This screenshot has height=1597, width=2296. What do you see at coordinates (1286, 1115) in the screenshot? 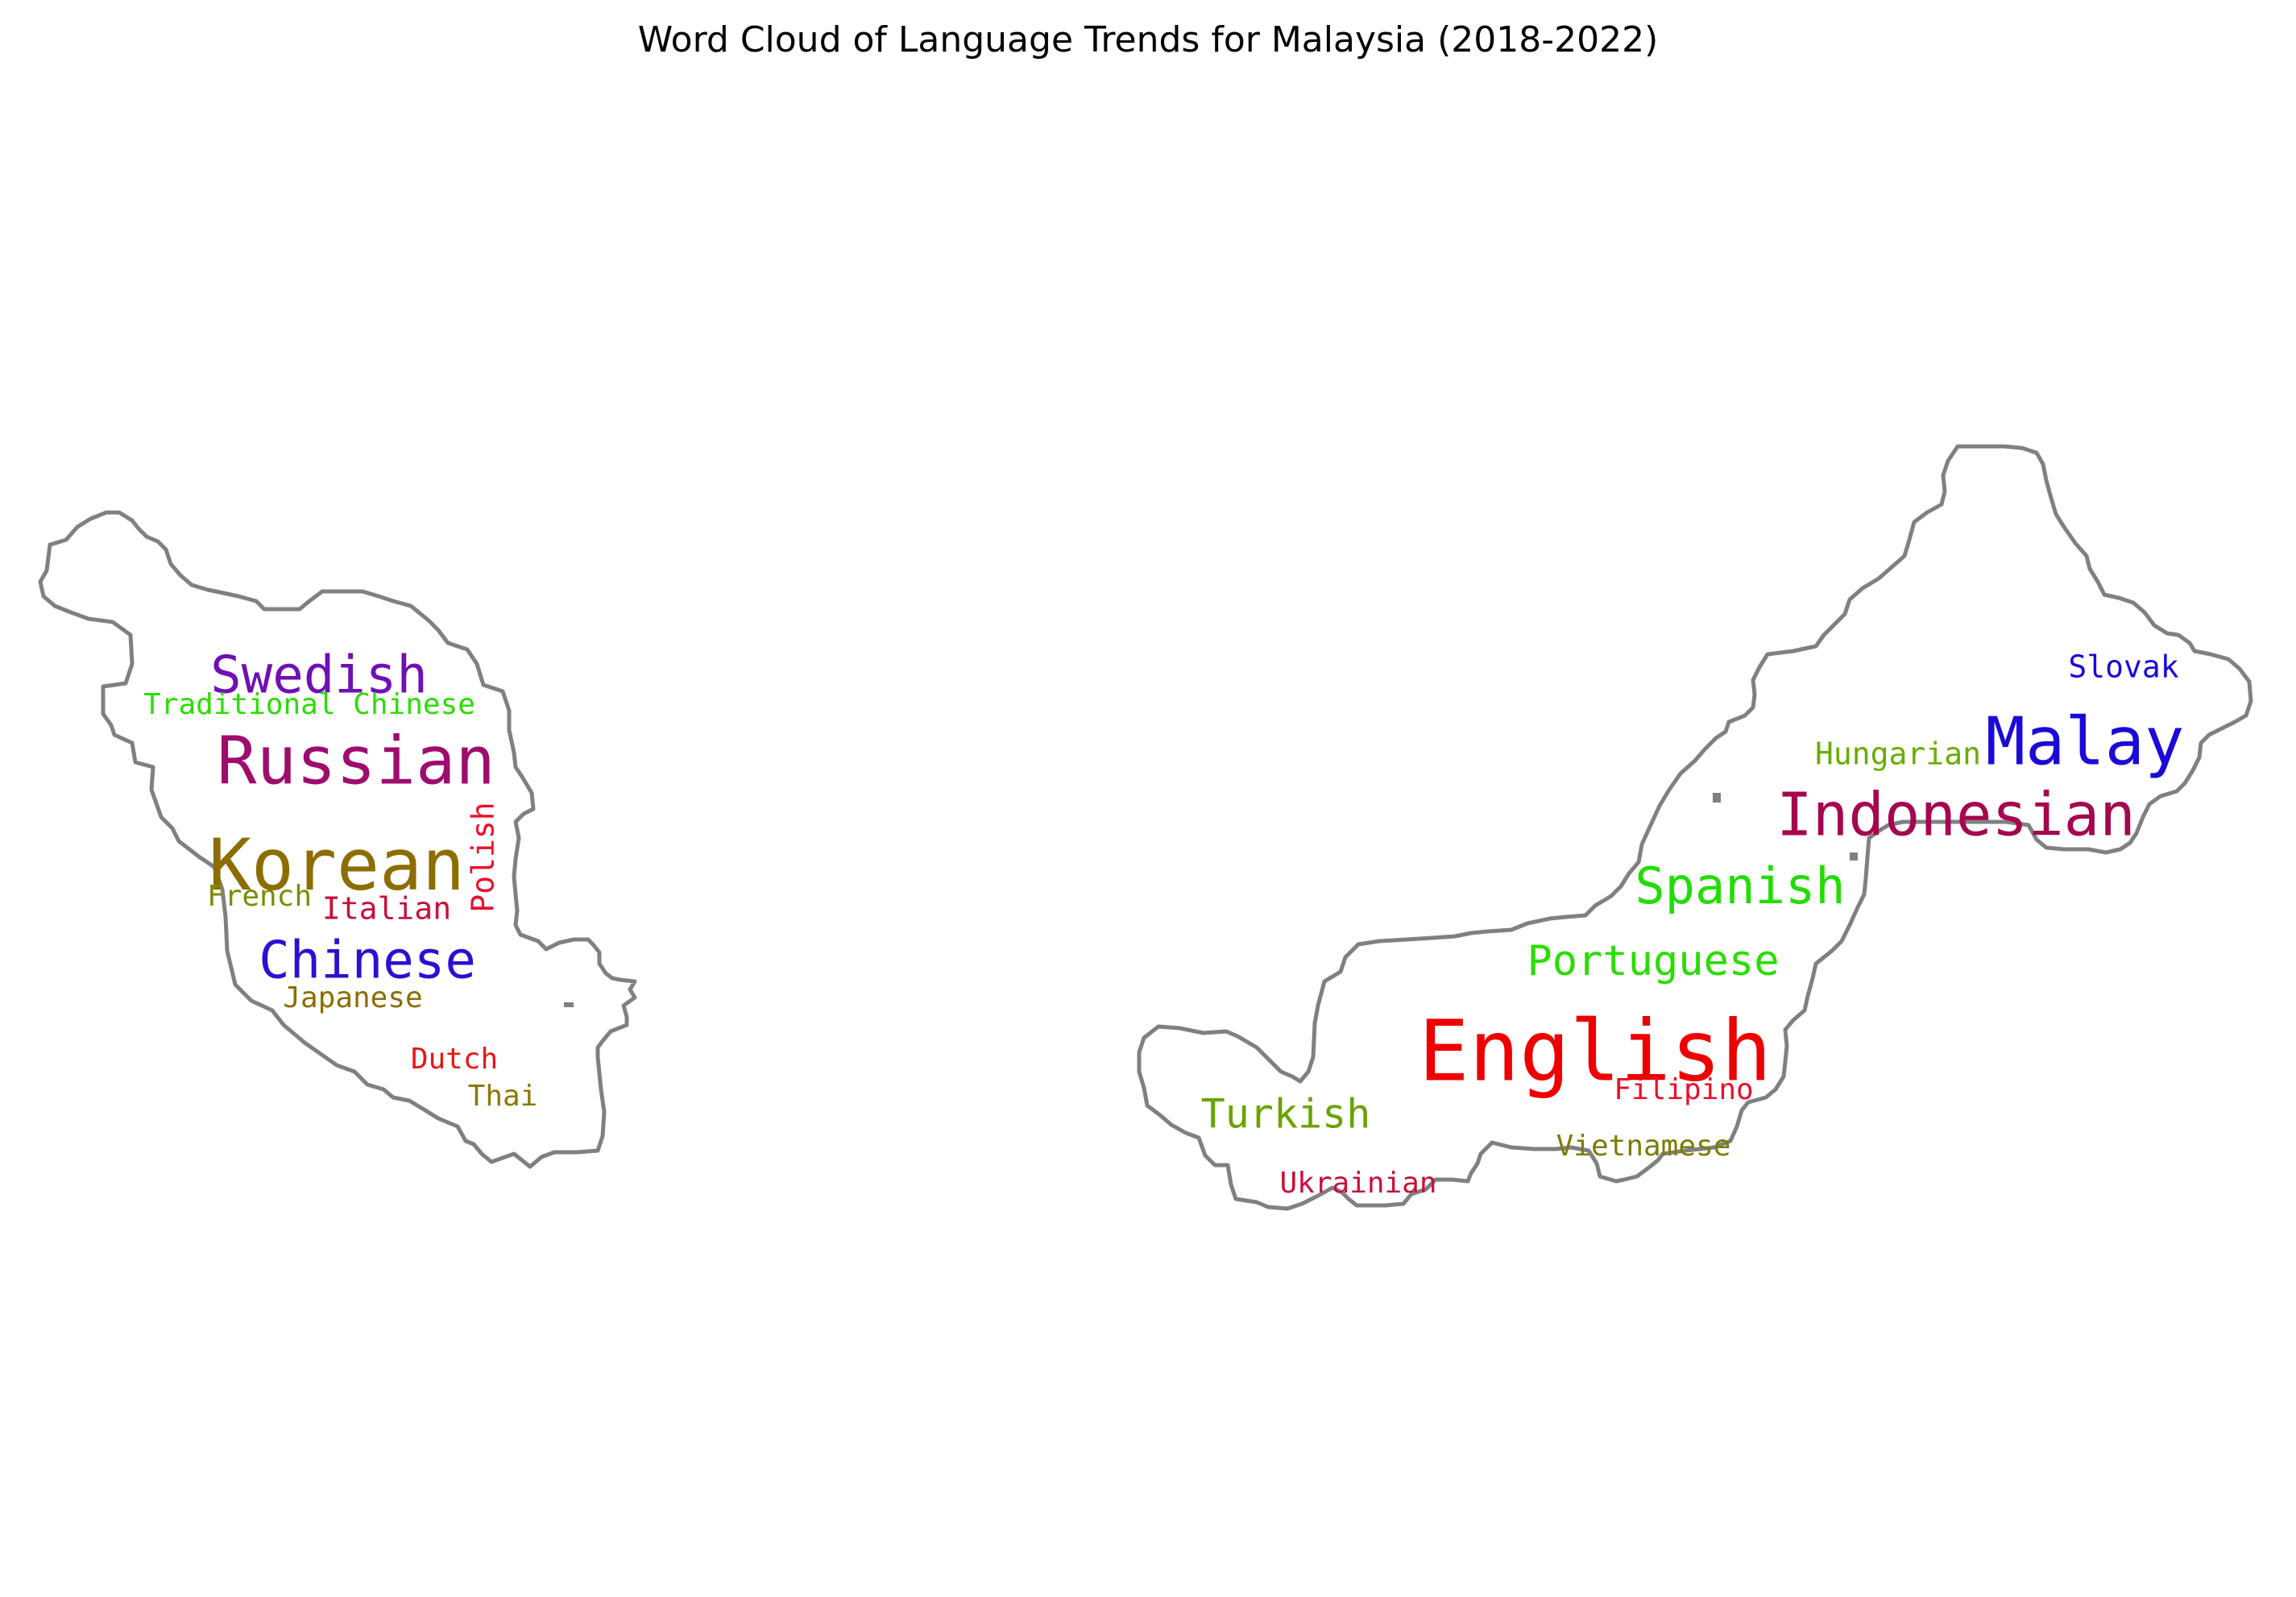
I see `word-turkish: Turkish` at bounding box center [1286, 1115].